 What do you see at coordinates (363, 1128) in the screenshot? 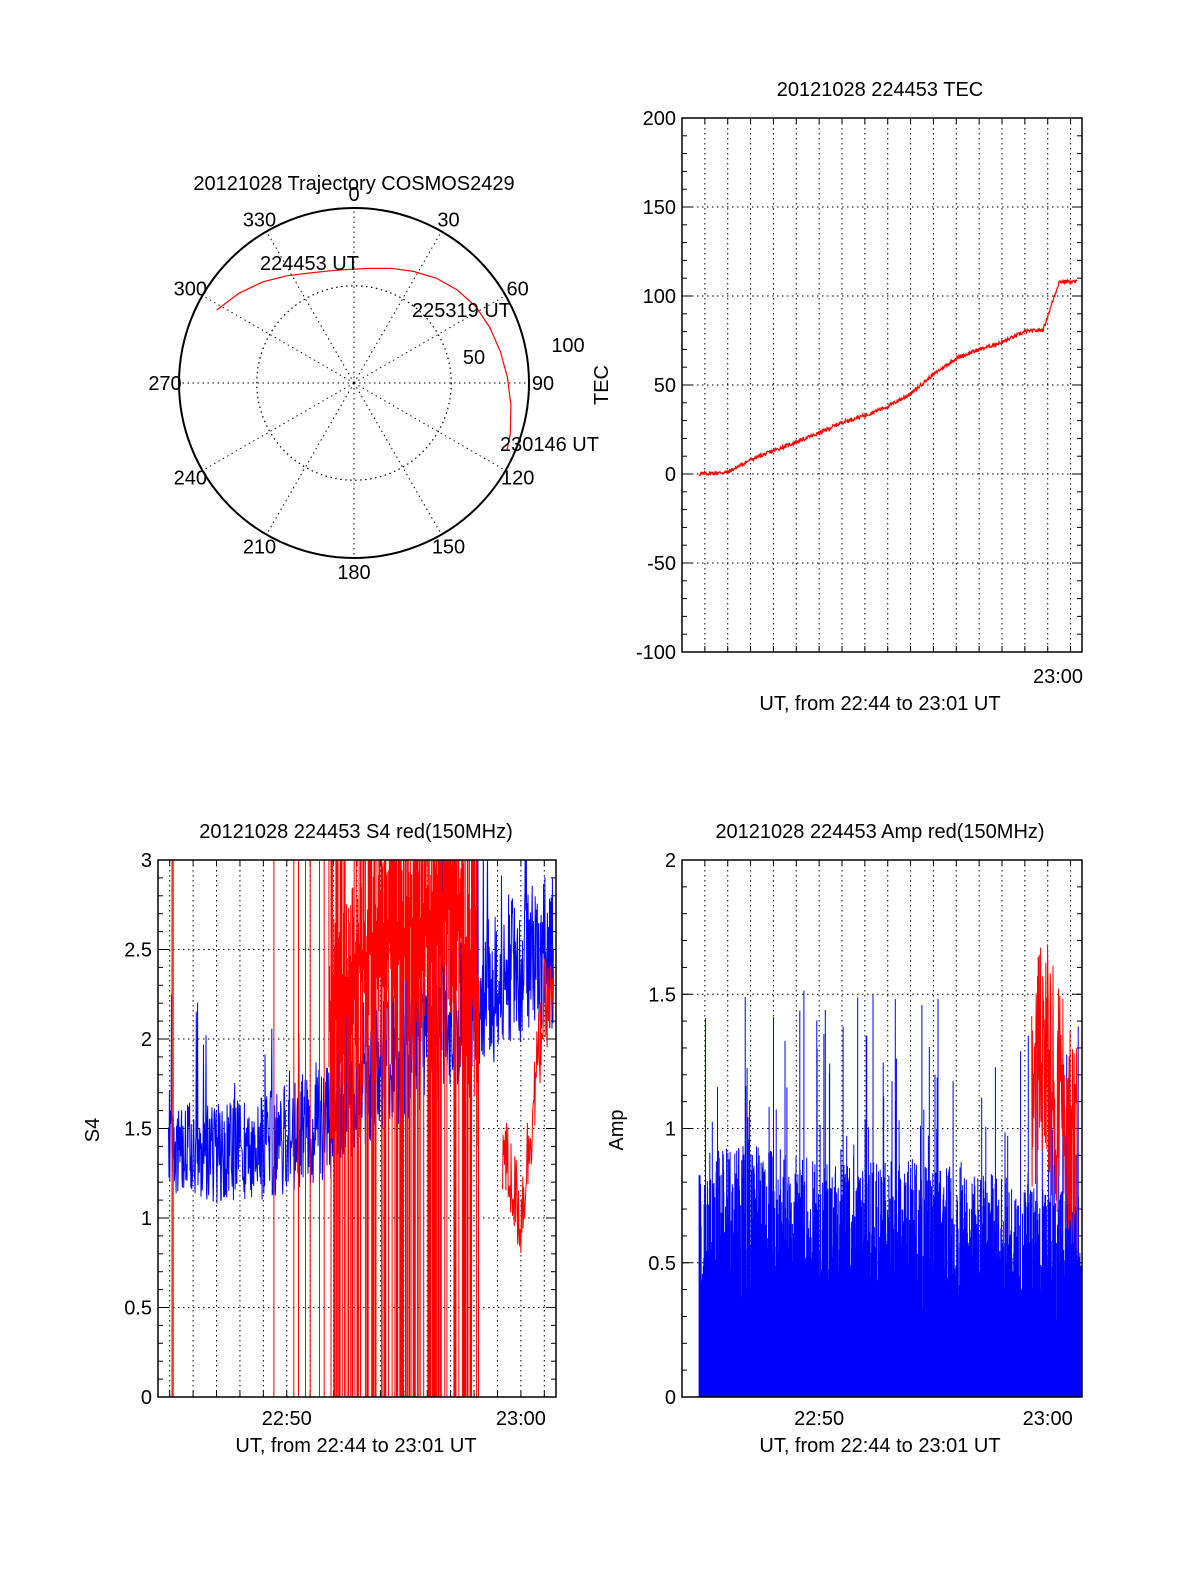
I see `s4-red-series-line` at bounding box center [363, 1128].